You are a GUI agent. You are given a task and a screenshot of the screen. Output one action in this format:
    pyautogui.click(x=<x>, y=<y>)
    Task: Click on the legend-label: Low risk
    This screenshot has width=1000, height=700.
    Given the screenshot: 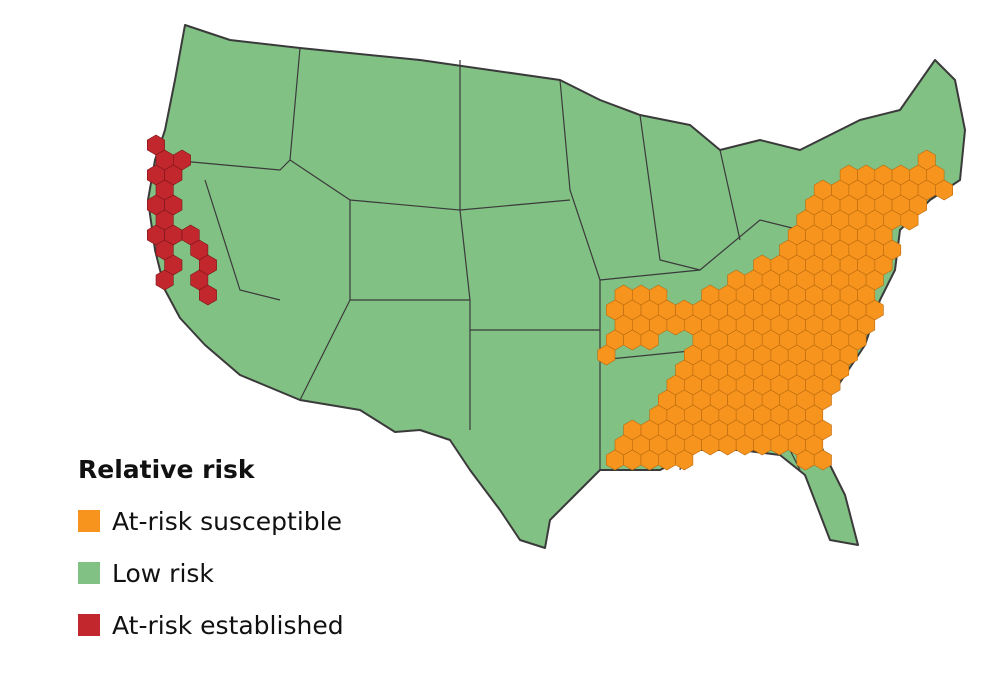 What is the action you would take?
    pyautogui.click(x=163, y=573)
    